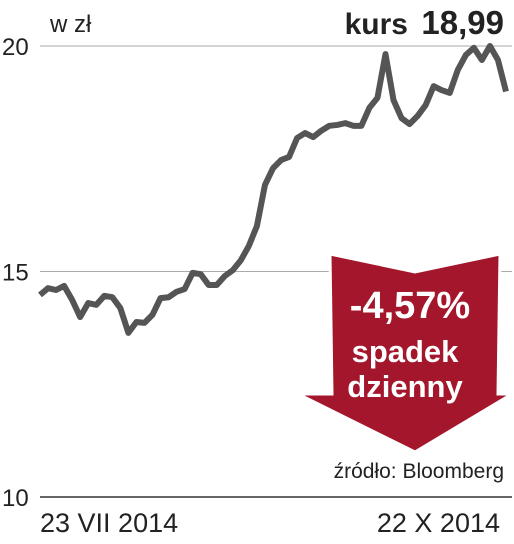 The image size is (514, 544). What do you see at coordinates (15, 273) in the screenshot?
I see `y-tick-label: 15` at bounding box center [15, 273].